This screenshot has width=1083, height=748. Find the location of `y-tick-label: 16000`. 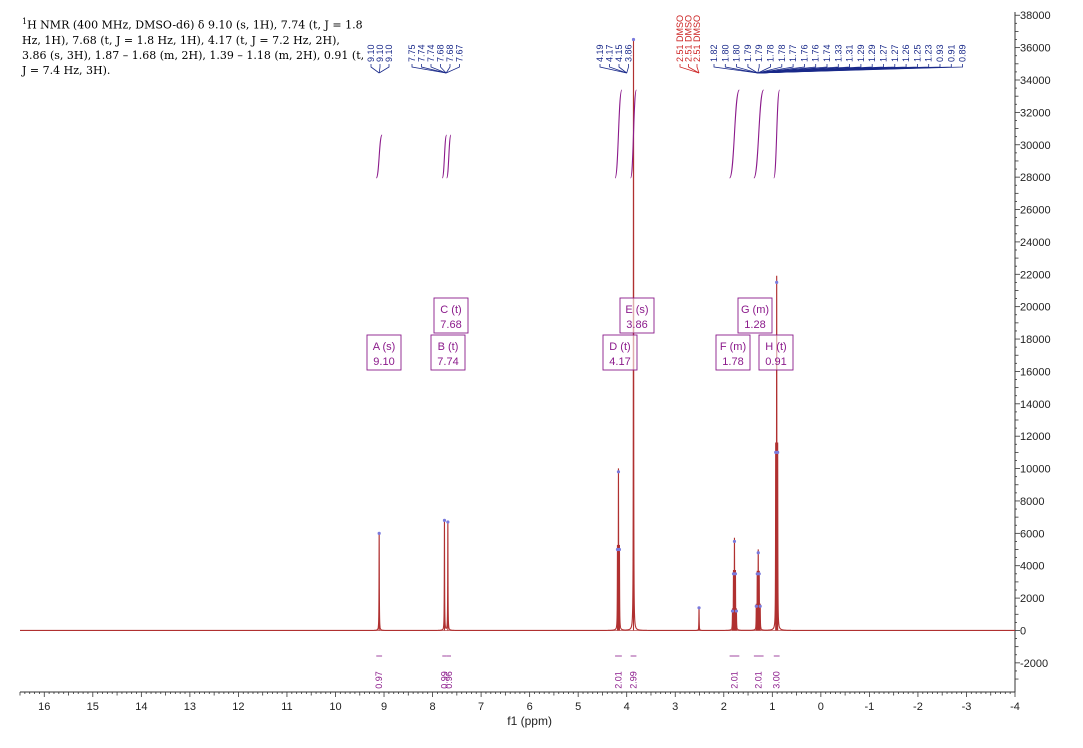

y-tick-label: 16000 is located at coordinates (1035, 372).